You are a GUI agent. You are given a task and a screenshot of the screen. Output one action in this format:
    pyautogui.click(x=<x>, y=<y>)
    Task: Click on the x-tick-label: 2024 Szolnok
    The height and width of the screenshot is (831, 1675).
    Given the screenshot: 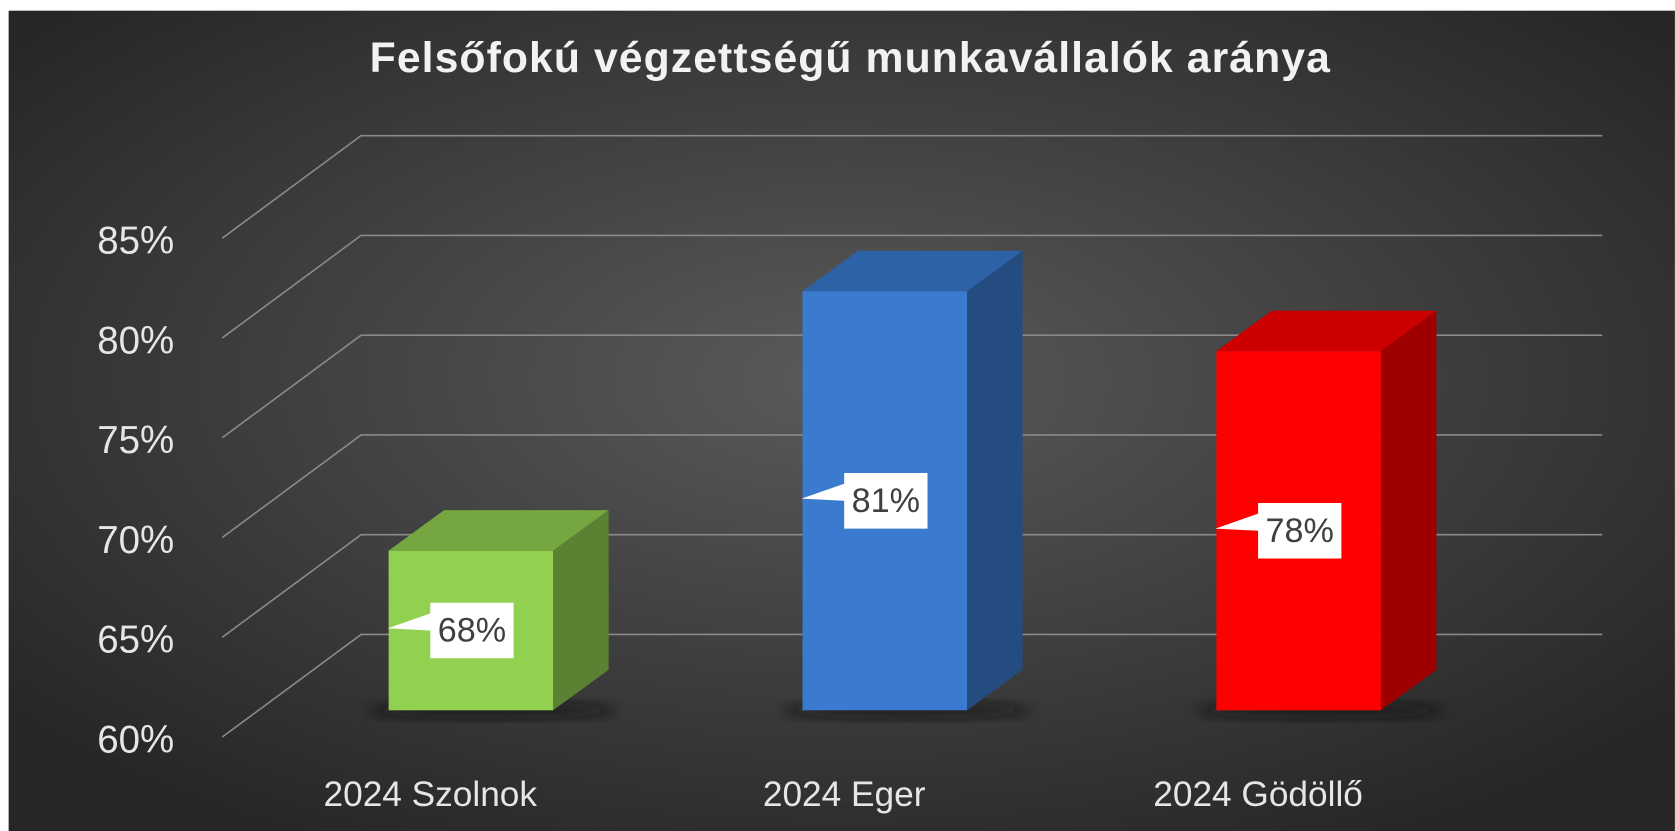 What is the action you would take?
    pyautogui.click(x=431, y=794)
    